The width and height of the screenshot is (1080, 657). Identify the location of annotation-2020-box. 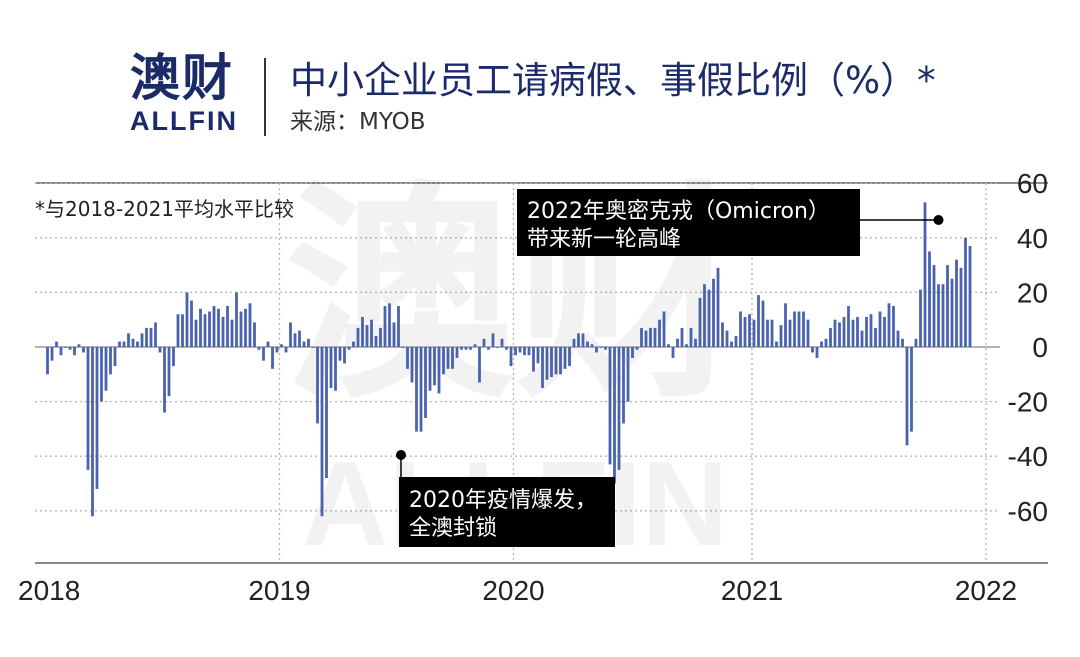
(507, 512).